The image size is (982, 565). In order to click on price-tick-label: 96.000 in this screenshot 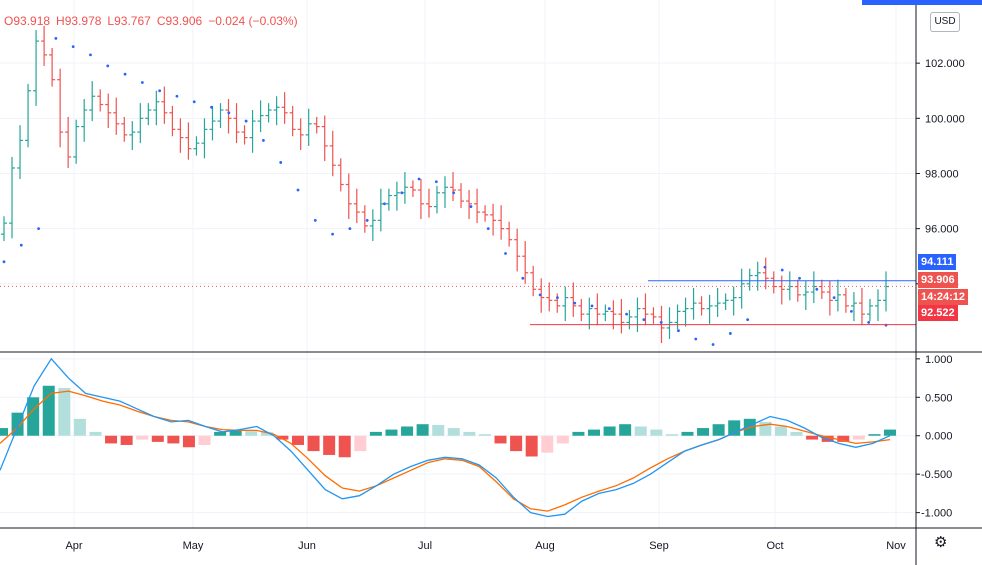, I will do `click(942, 230)`.